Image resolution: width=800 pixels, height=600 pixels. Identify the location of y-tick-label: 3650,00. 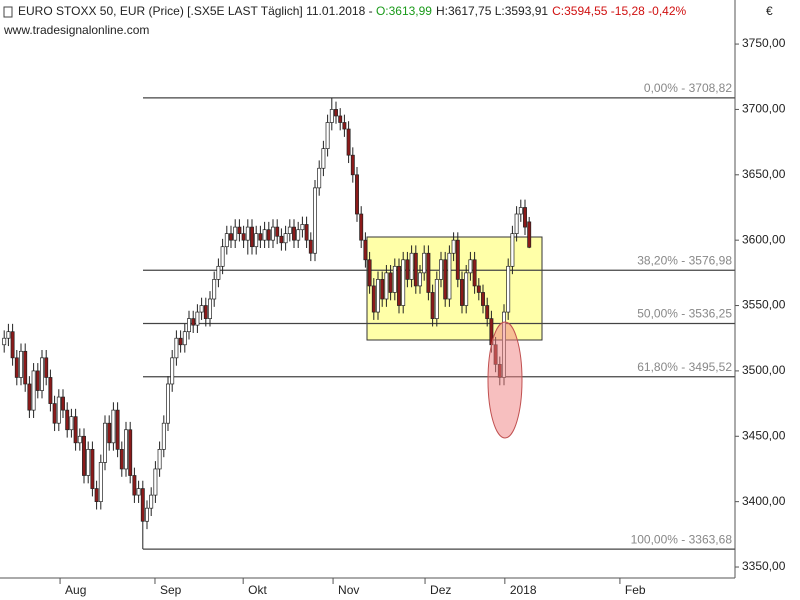
(764, 174).